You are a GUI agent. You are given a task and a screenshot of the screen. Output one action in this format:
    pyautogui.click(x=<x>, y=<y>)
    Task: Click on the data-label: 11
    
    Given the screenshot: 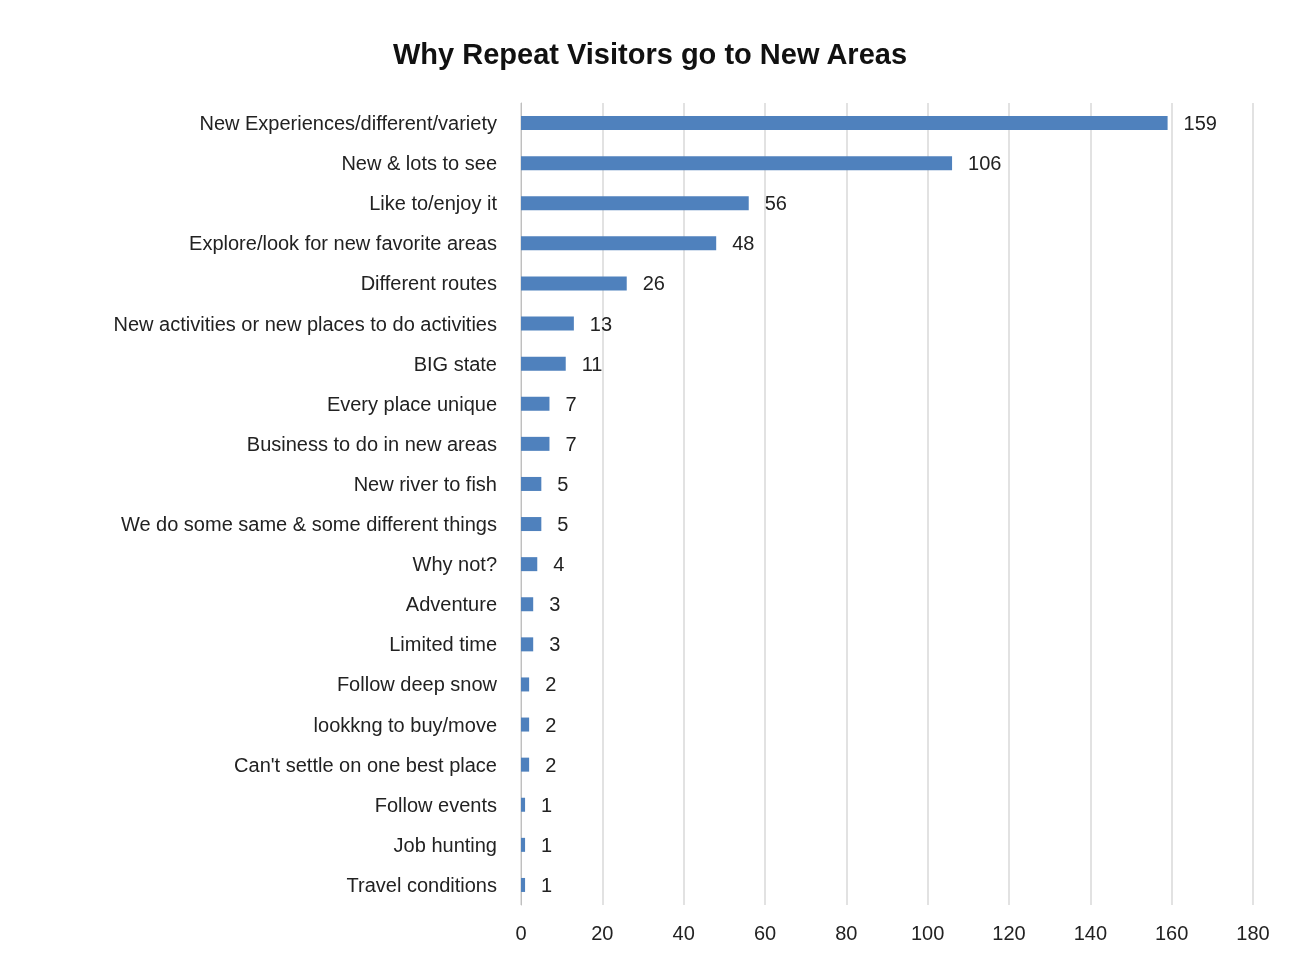 What is the action you would take?
    pyautogui.click(x=592, y=363)
    